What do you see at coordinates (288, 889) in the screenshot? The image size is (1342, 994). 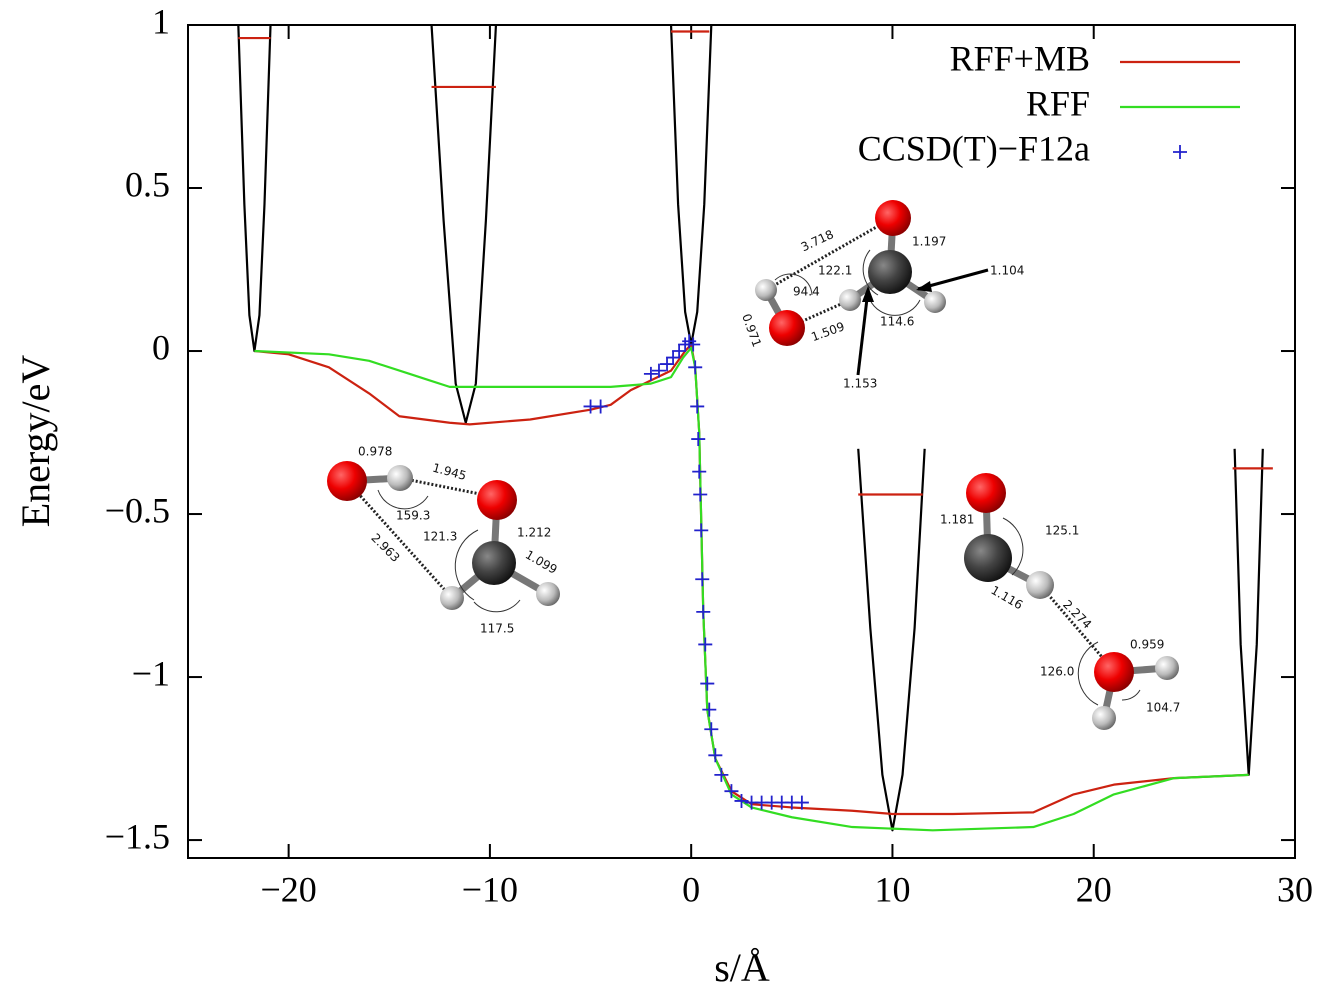 I see `x-tick-label: −20` at bounding box center [288, 889].